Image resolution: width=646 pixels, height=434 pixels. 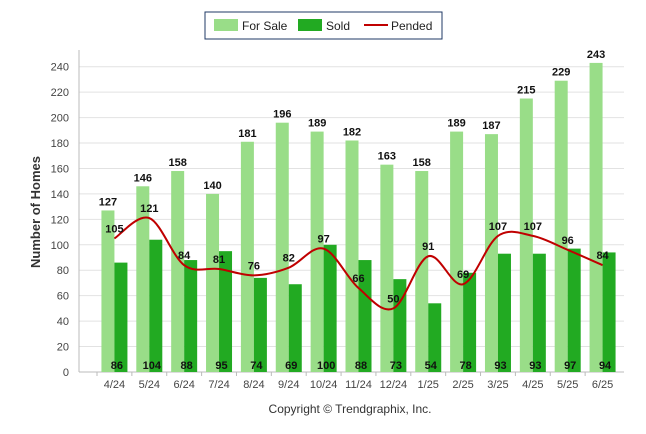 I want to click on label-pended: 81, so click(x=219, y=260).